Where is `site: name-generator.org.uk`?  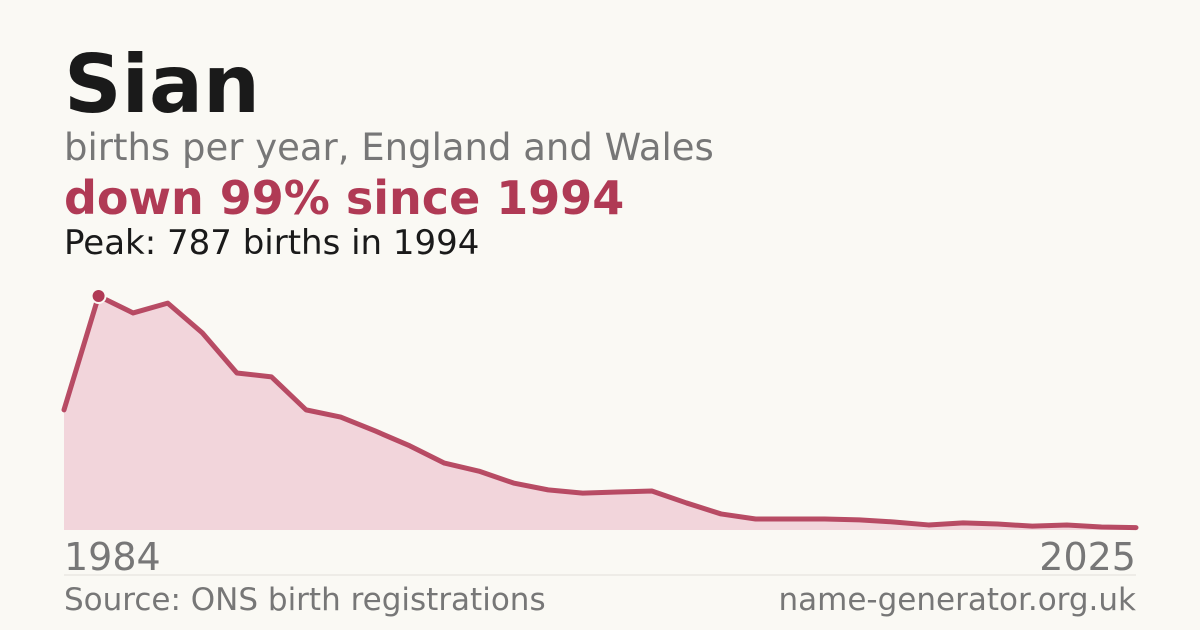 site: name-generator.org.uk is located at coordinates (958, 600).